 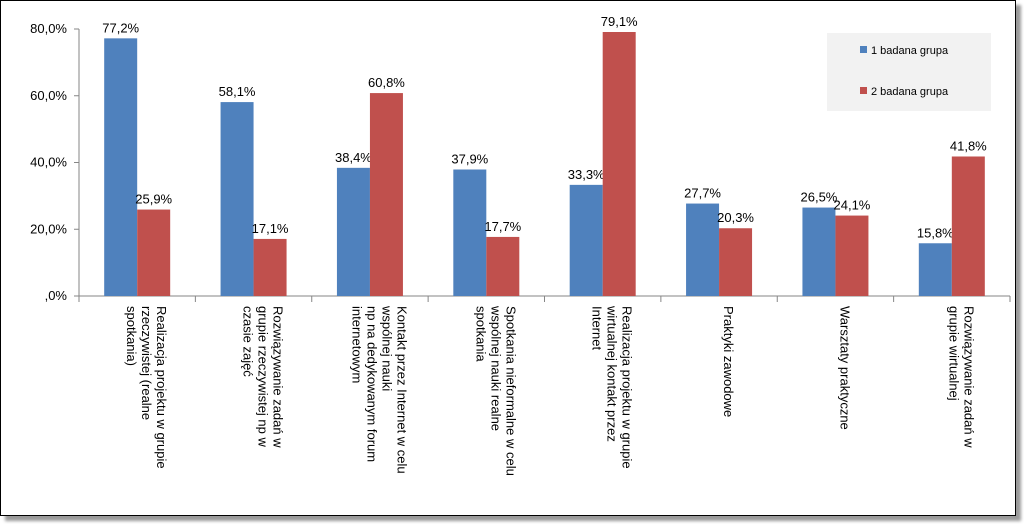 I want to click on data-label-1-5: 33,3%, so click(x=586, y=174).